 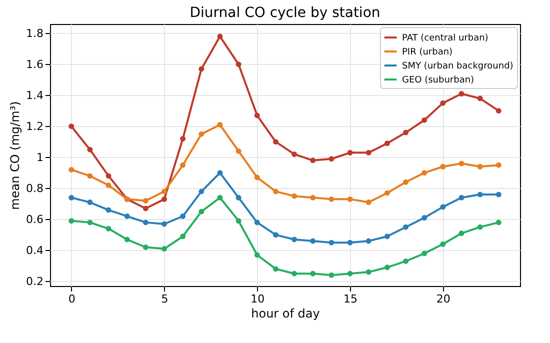 What do you see at coordinates (438, 81) in the screenshot?
I see `legend-label: GEO (suburban)` at bounding box center [438, 81].